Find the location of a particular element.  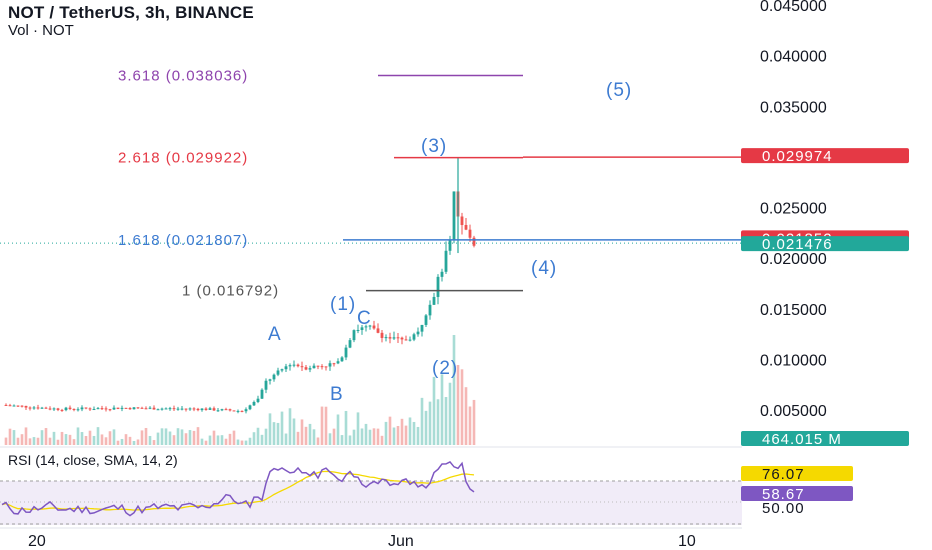

volume-label: Vol · NOT is located at coordinates (41, 30).